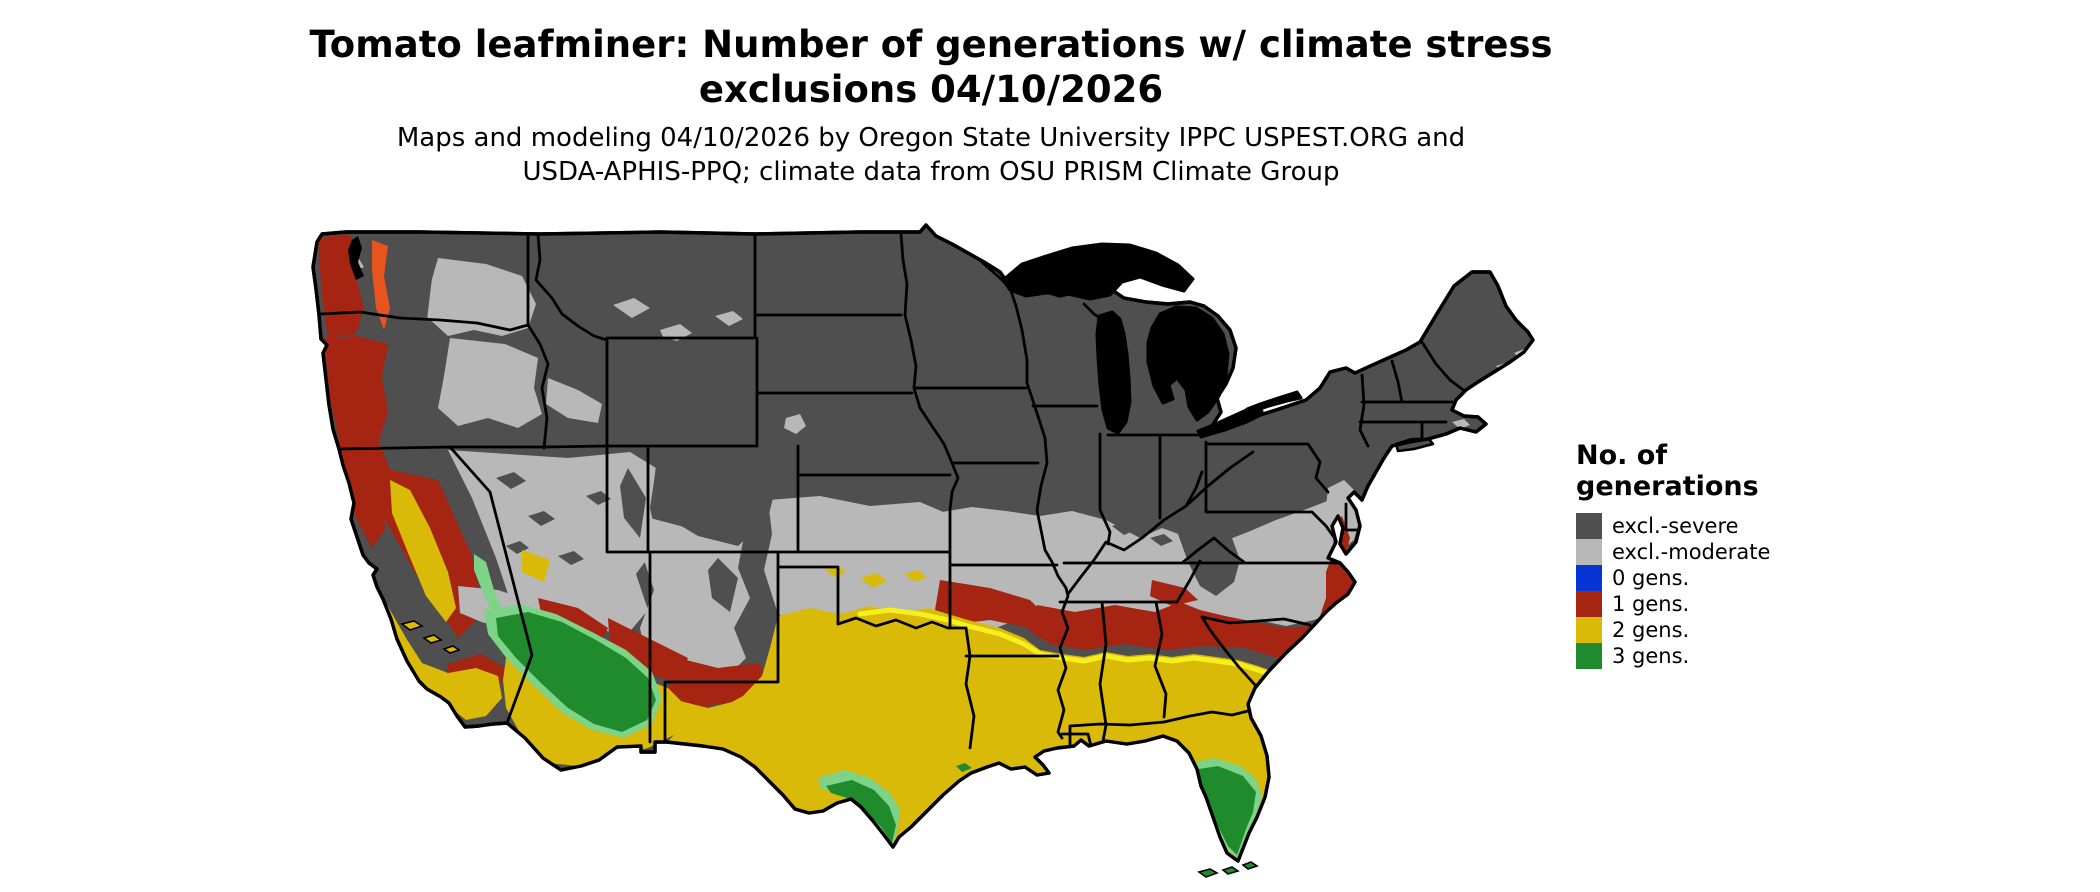  Describe the element at coordinates (1675, 525) in the screenshot. I see `legend-label: excl.-severe` at that location.